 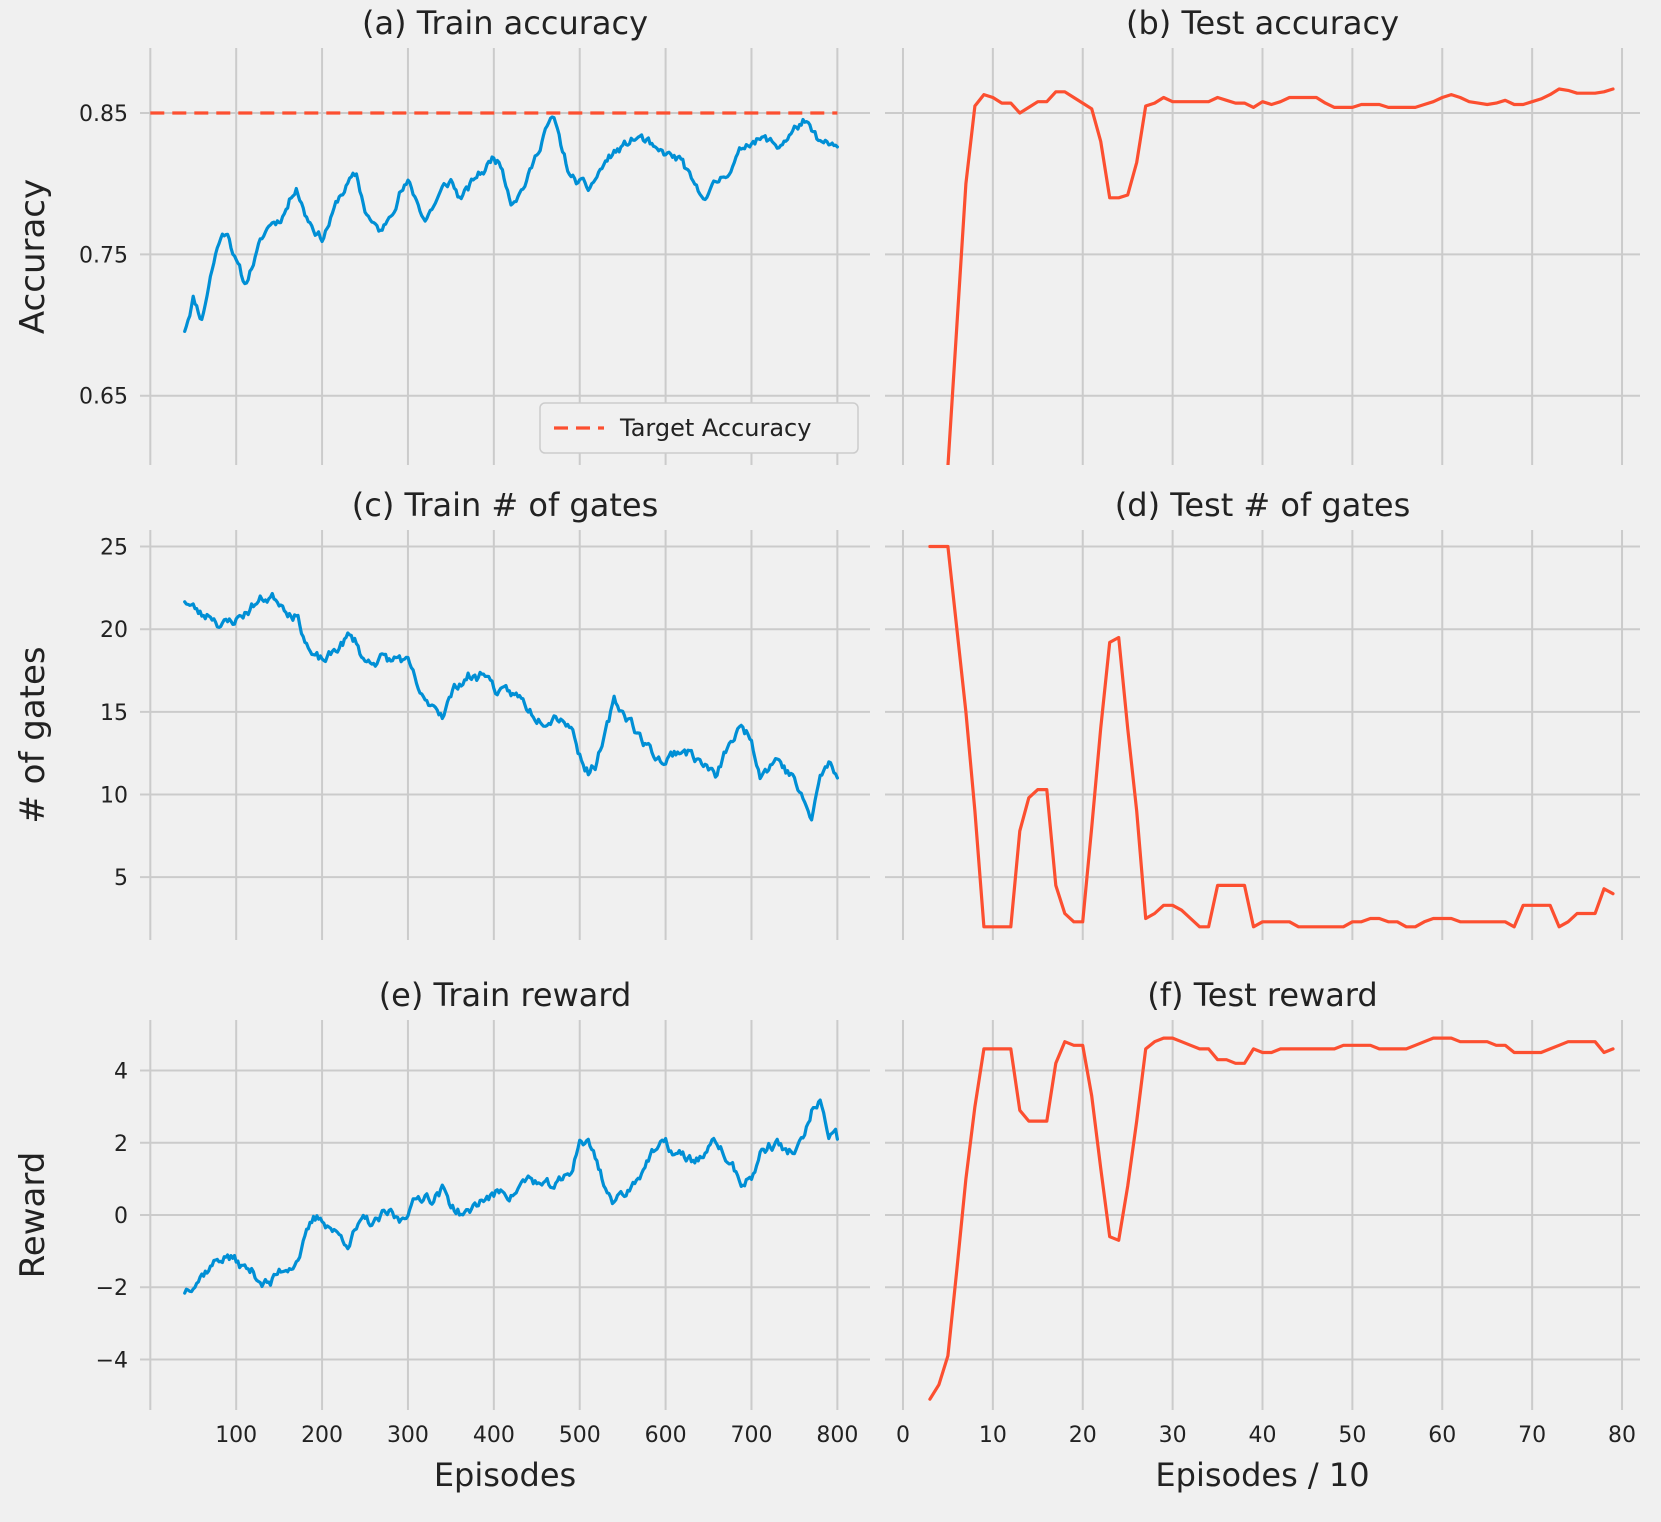 What do you see at coordinates (408, 1435) in the screenshot?
I see `x-tick-label: 300` at bounding box center [408, 1435].